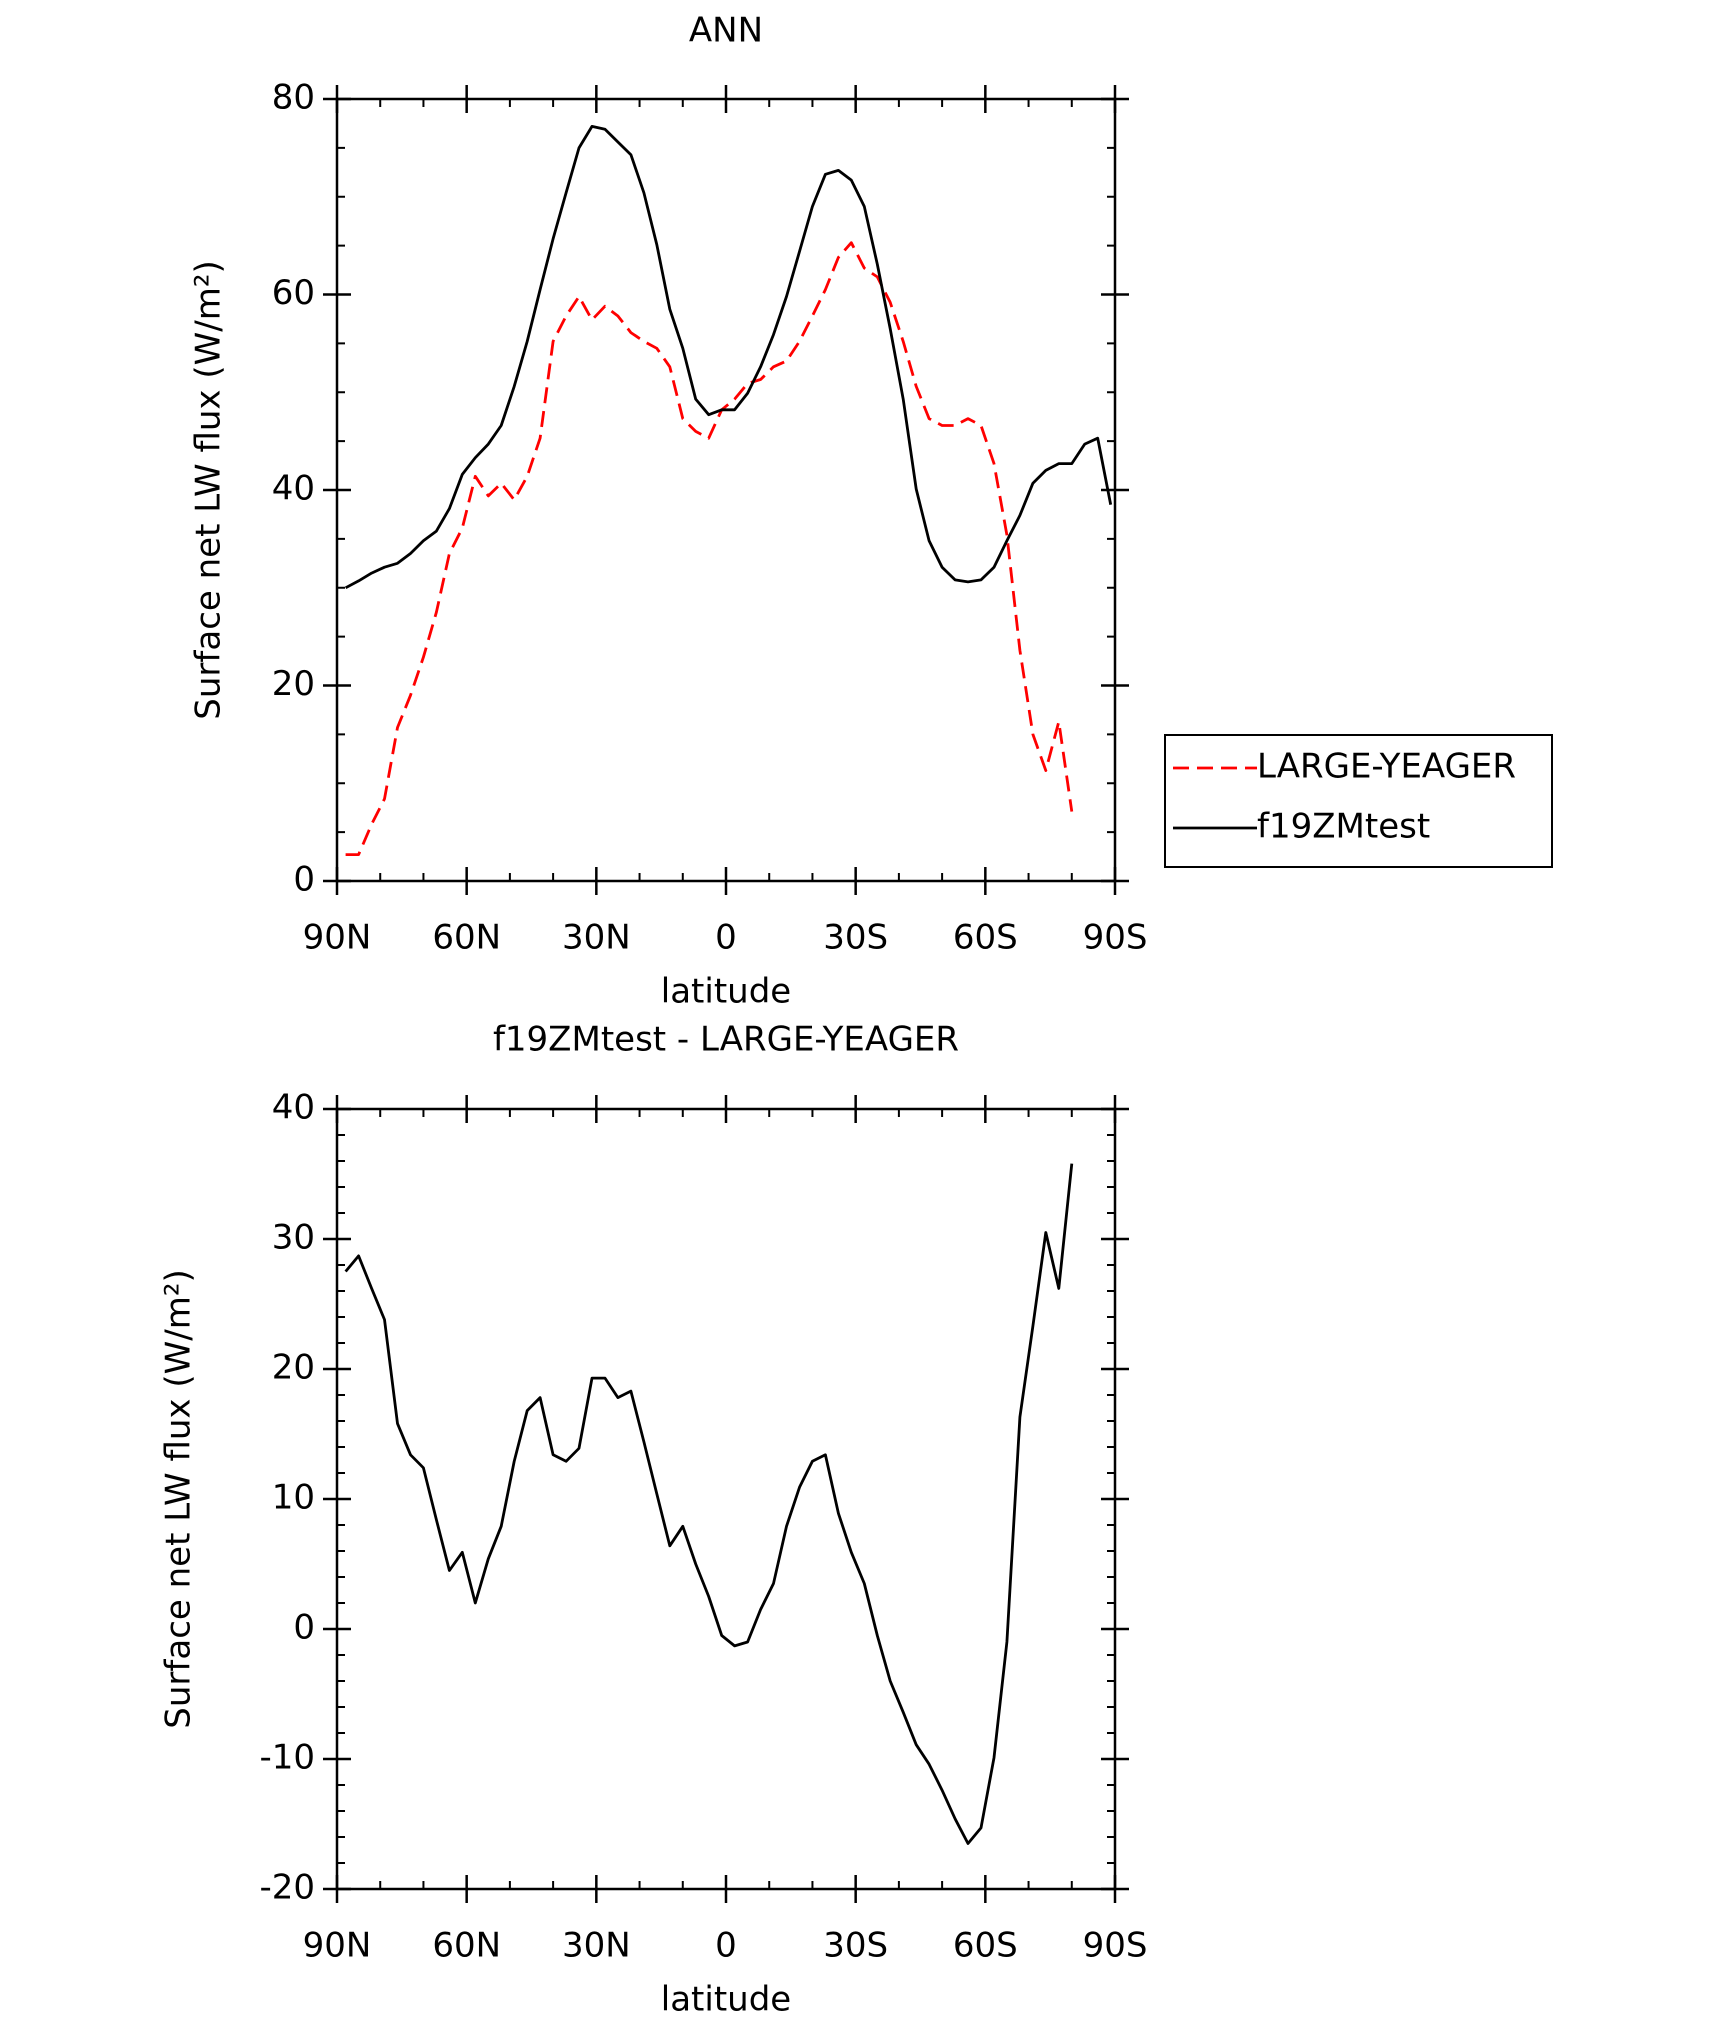 The height and width of the screenshot is (2021, 1710). Describe the element at coordinates (287, 1758) in the screenshot. I see `y-tick-label: -10` at that location.